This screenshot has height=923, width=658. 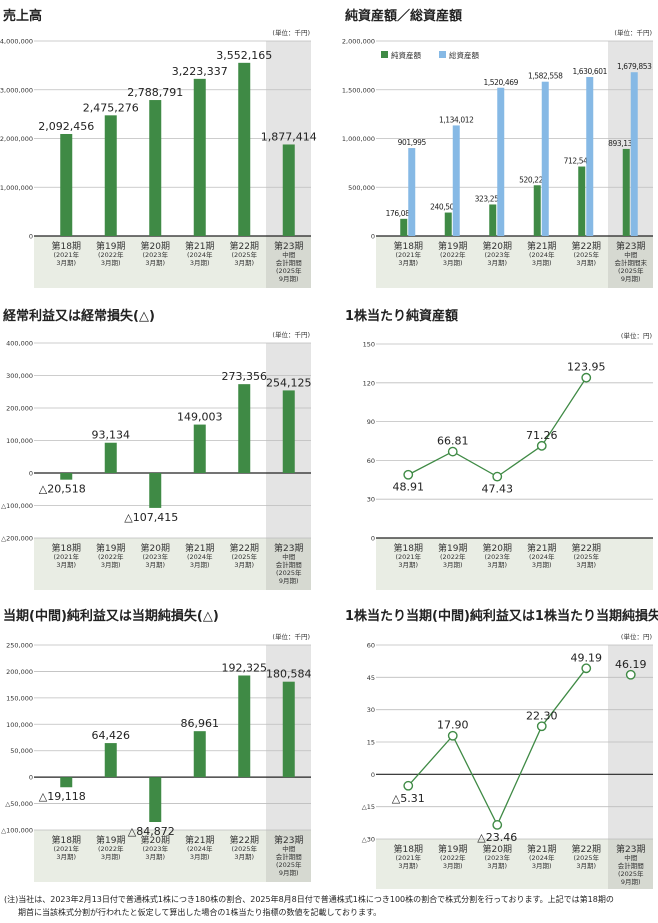 I want to click on y-tick-label: △200,000, so click(x=17, y=539).